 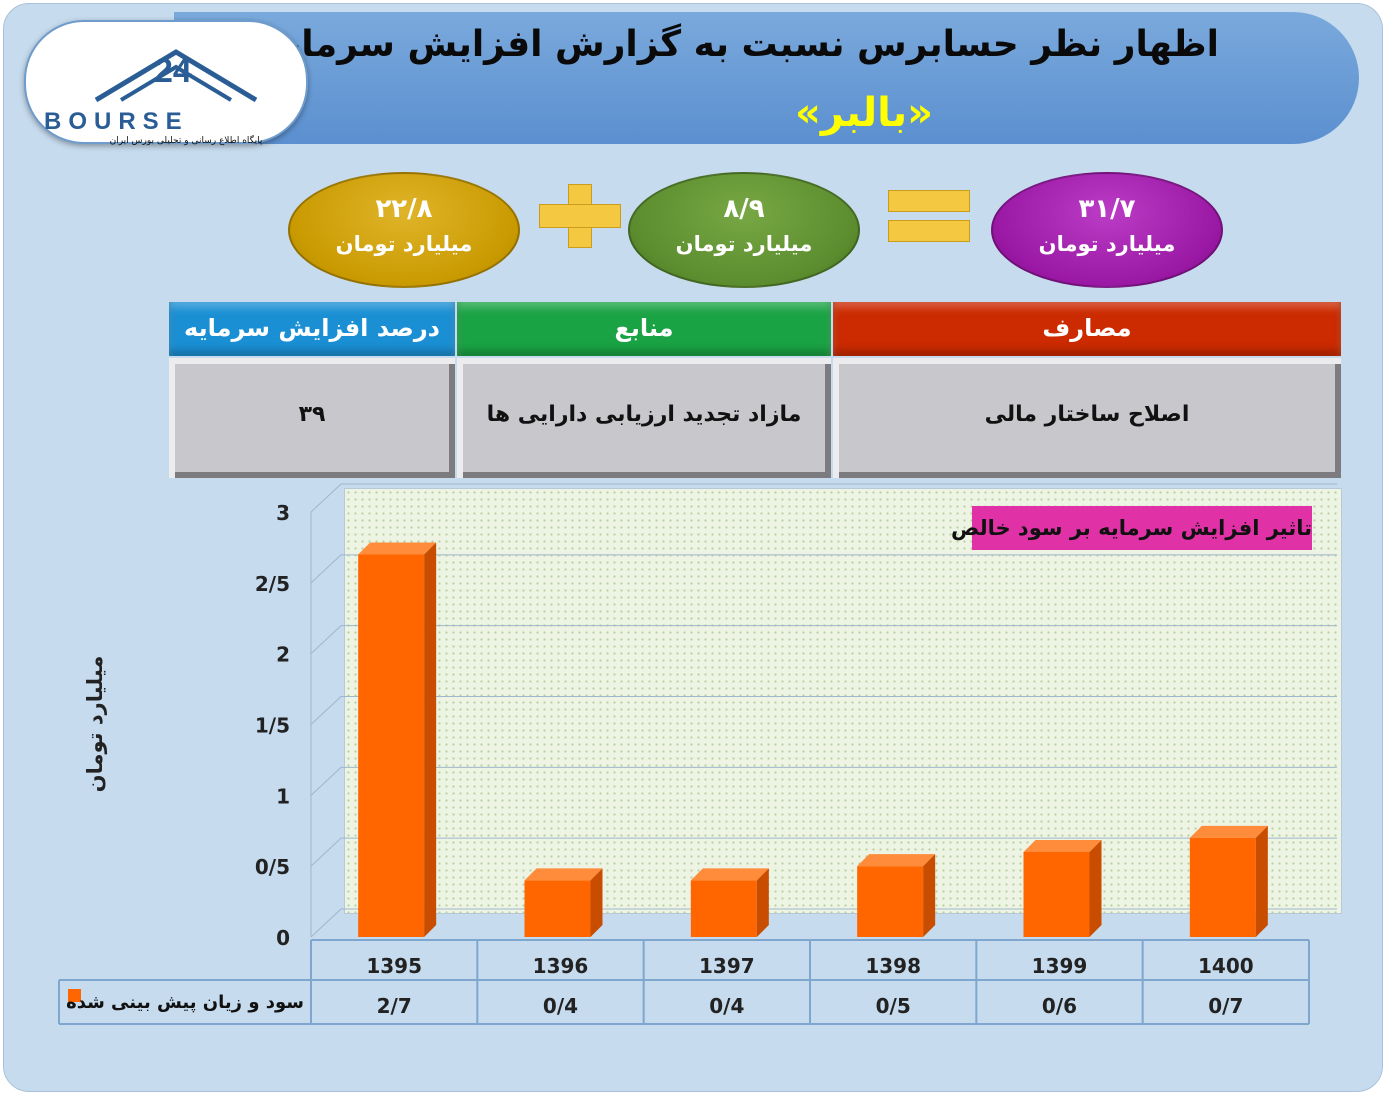 I want to click on logo-subtitle: پایگاه اطلاع رسانی و تحلیلی بورس ایران, so click(x=186, y=141).